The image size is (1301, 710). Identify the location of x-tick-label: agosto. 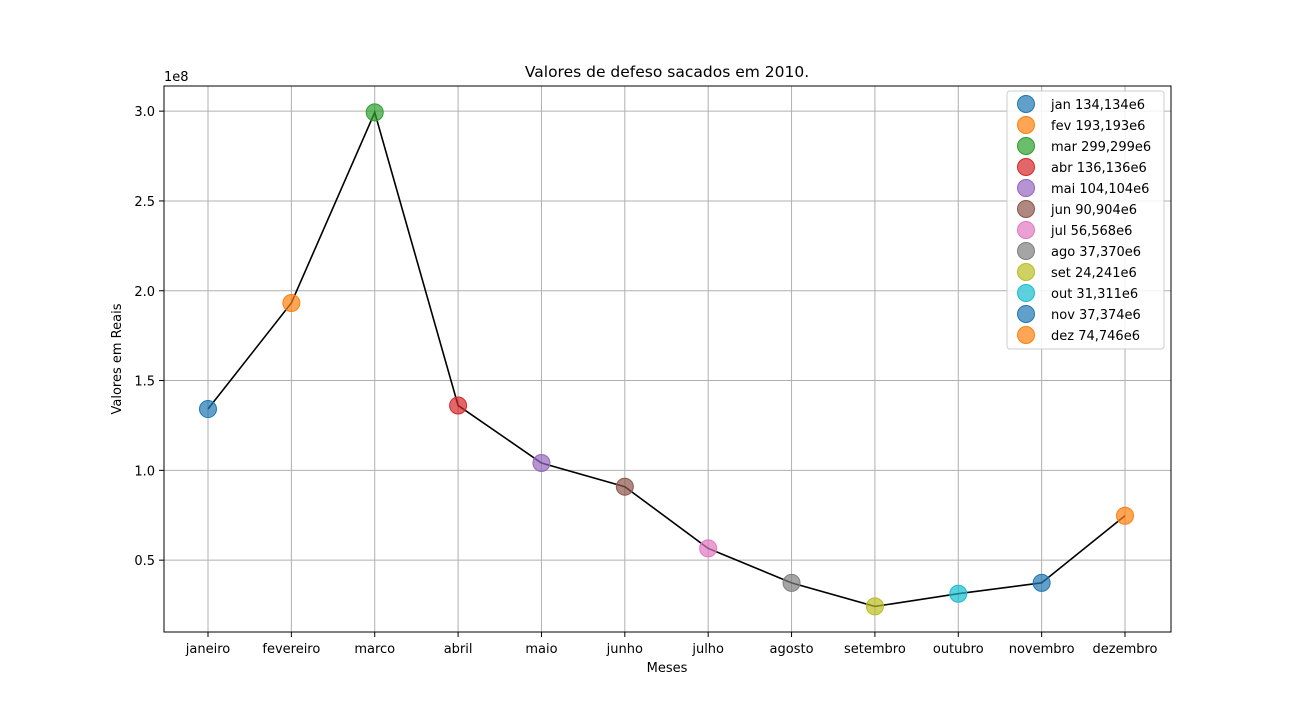
(792, 649).